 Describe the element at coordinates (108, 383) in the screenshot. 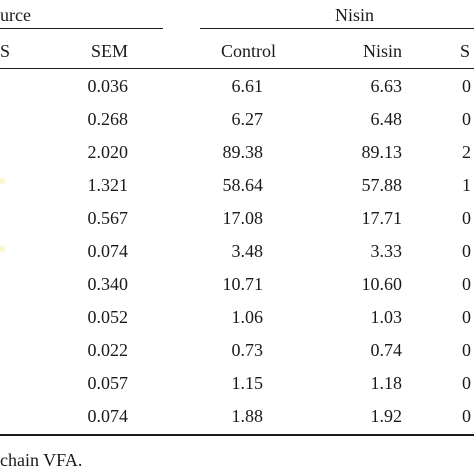

I see `cell-sem: 0.057` at that location.